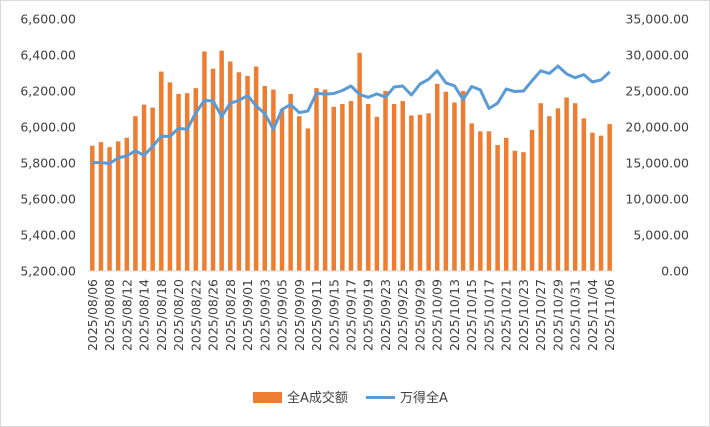 The height and width of the screenshot is (427, 710). I want to click on legend-line-label: 万得全A, so click(424, 398).